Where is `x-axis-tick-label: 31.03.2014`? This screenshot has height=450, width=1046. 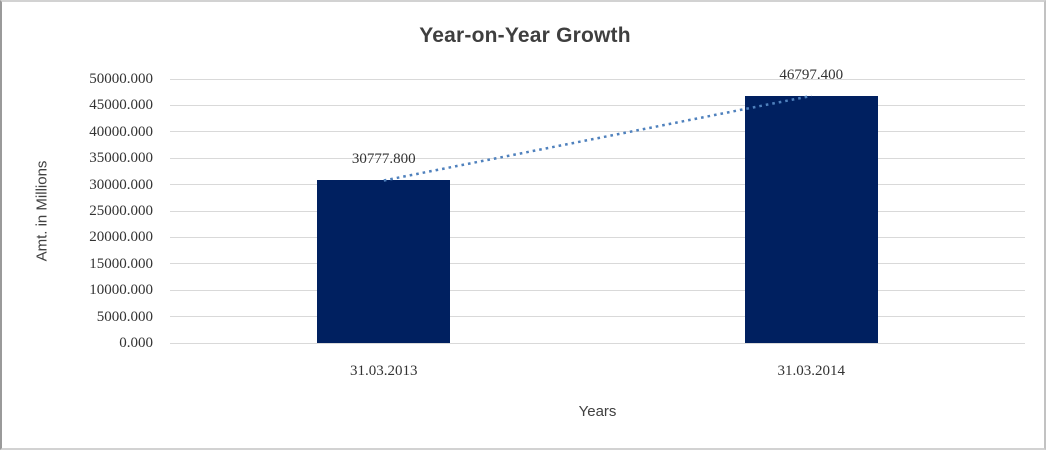 x-axis-tick-label: 31.03.2014 is located at coordinates (811, 371).